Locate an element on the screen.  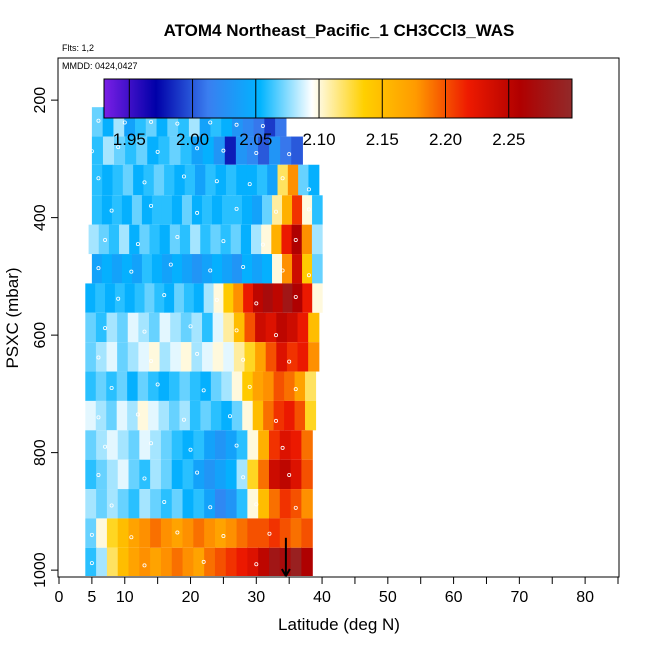
x-tick-label: 20 is located at coordinates (191, 597).